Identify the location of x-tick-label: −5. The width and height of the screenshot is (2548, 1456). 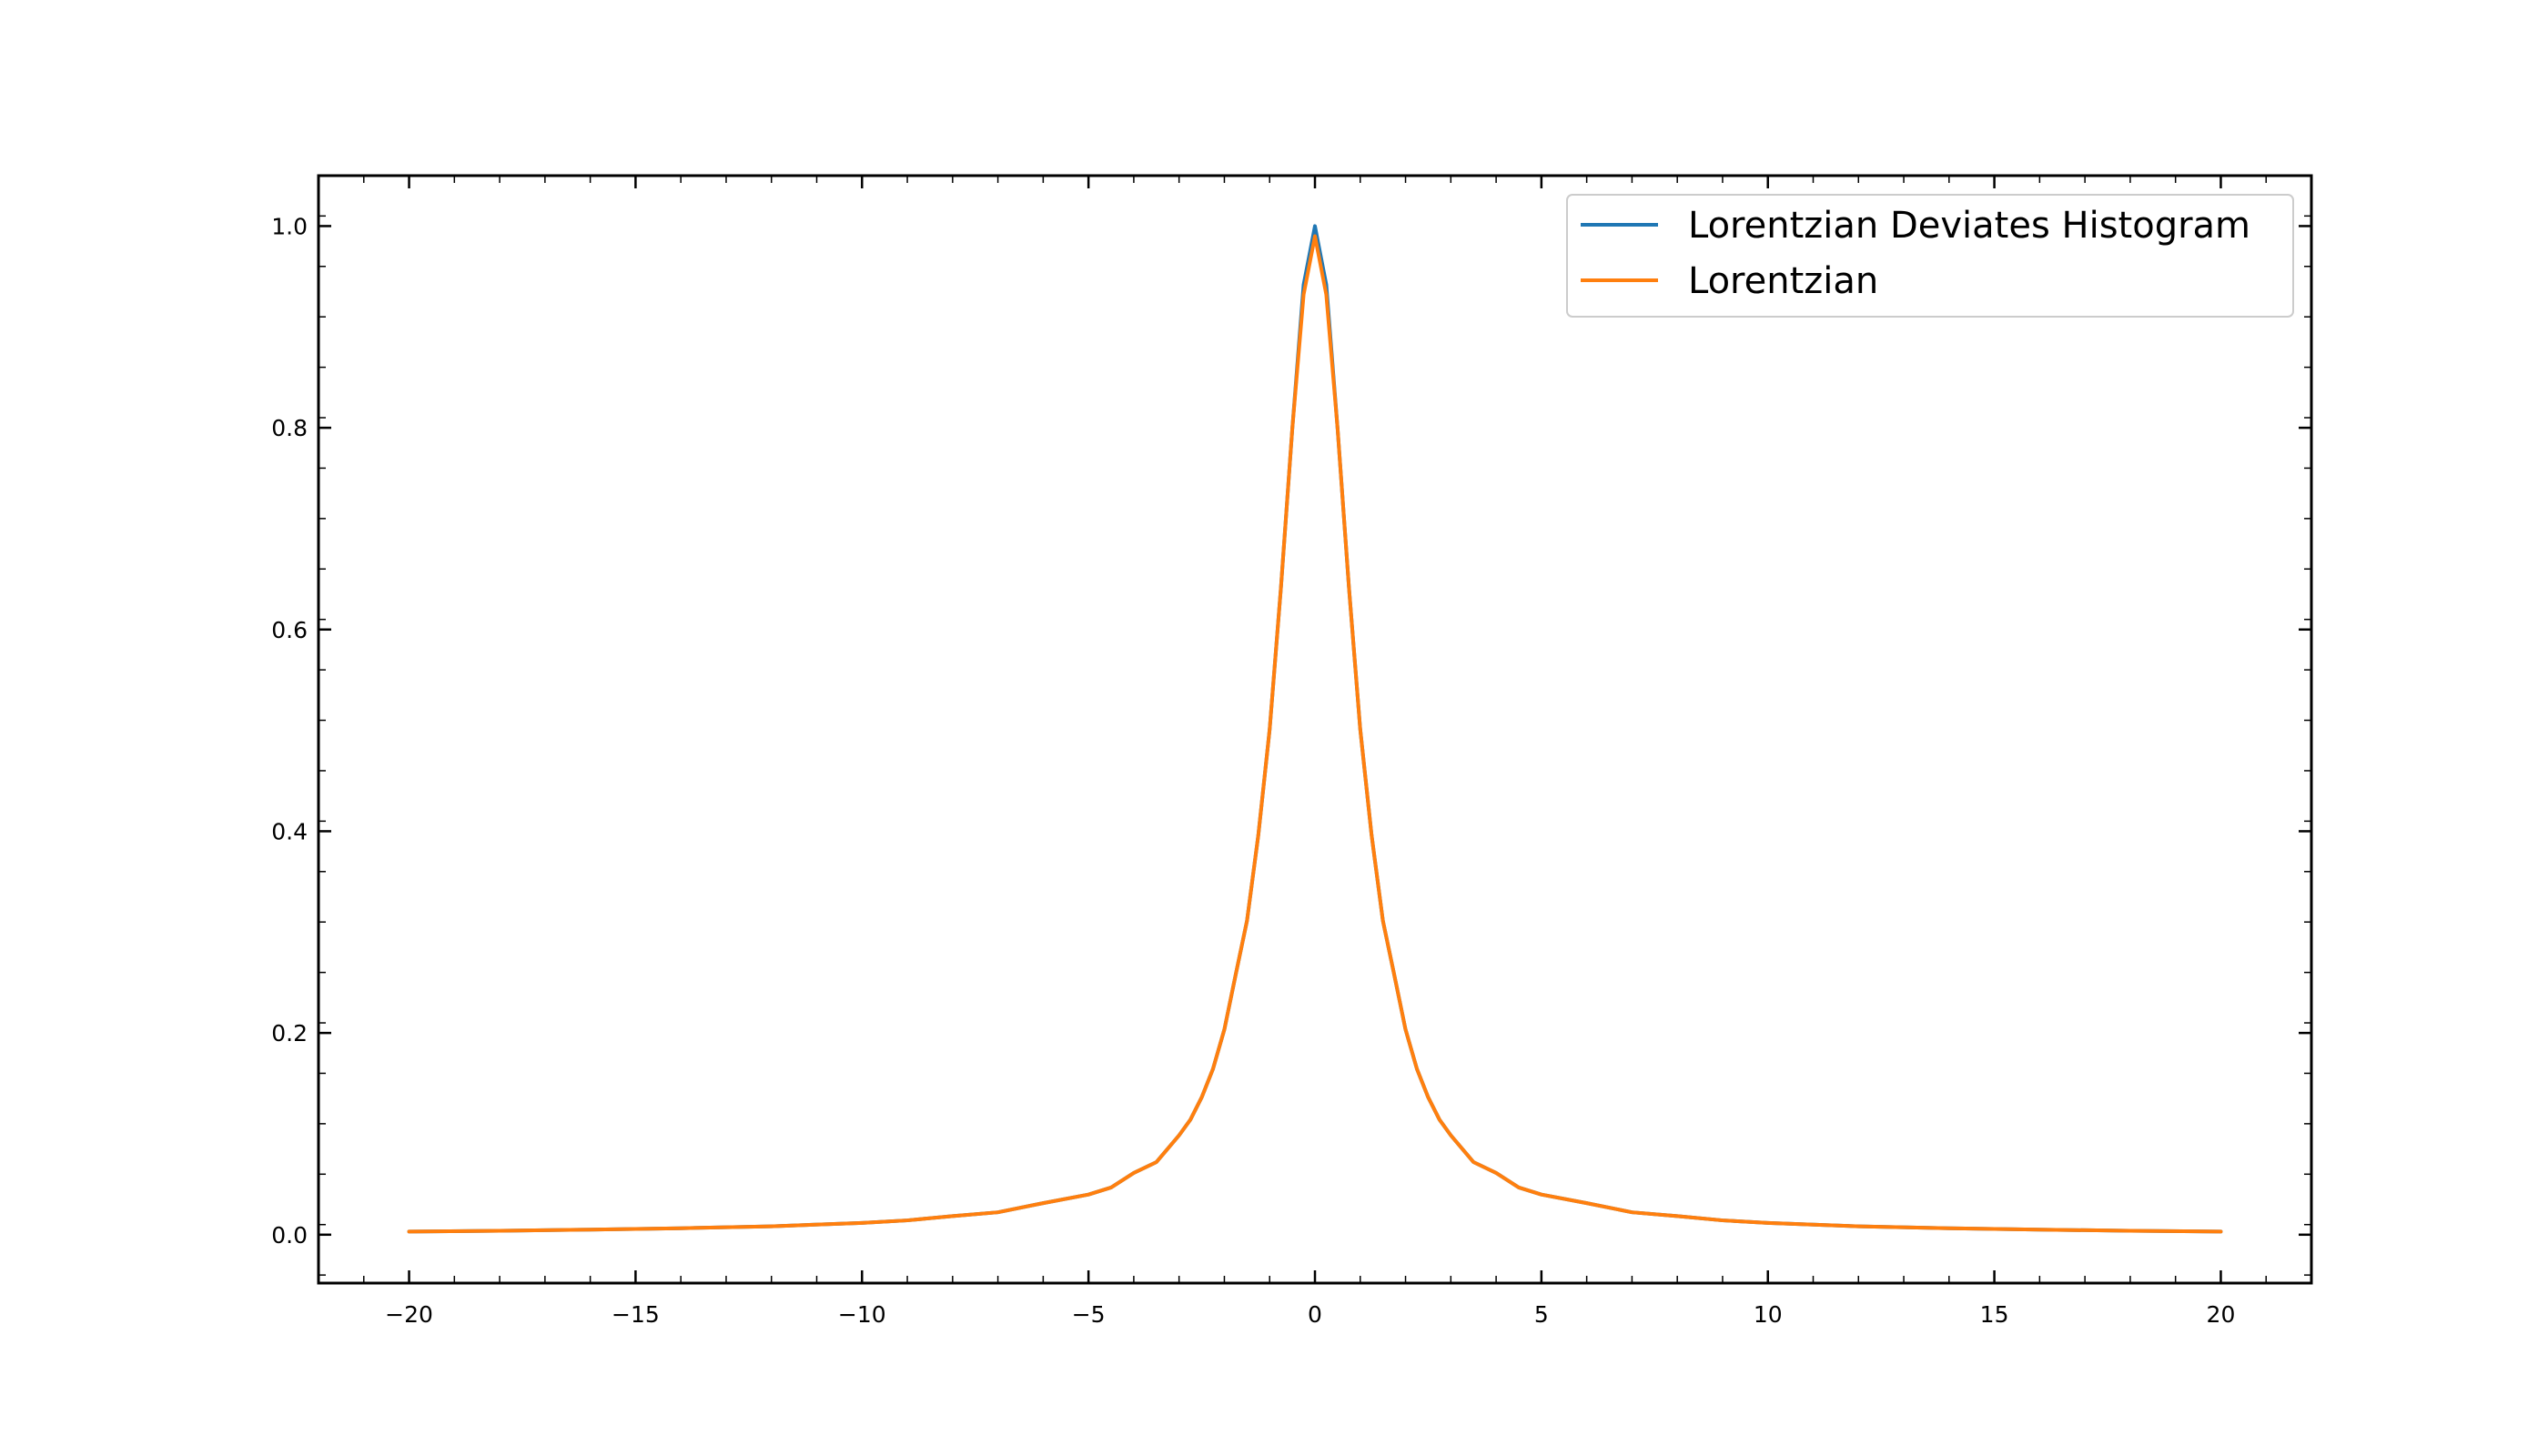
(1089, 1315).